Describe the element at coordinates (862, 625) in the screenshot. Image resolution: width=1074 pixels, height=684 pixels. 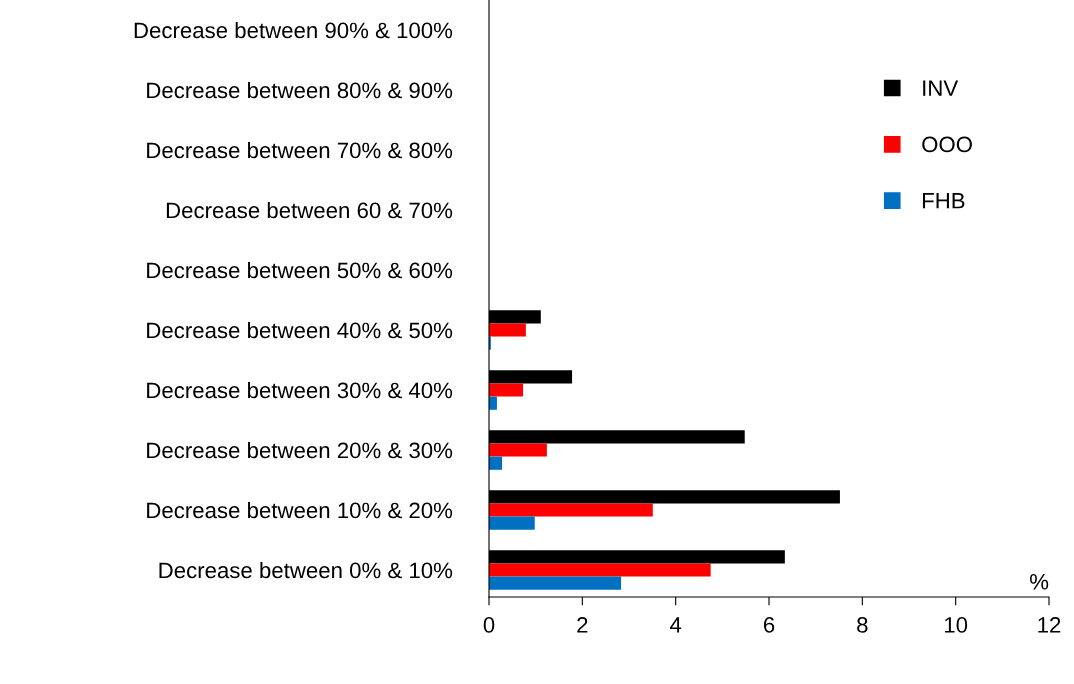
I see `x-tick-label: 8` at that location.